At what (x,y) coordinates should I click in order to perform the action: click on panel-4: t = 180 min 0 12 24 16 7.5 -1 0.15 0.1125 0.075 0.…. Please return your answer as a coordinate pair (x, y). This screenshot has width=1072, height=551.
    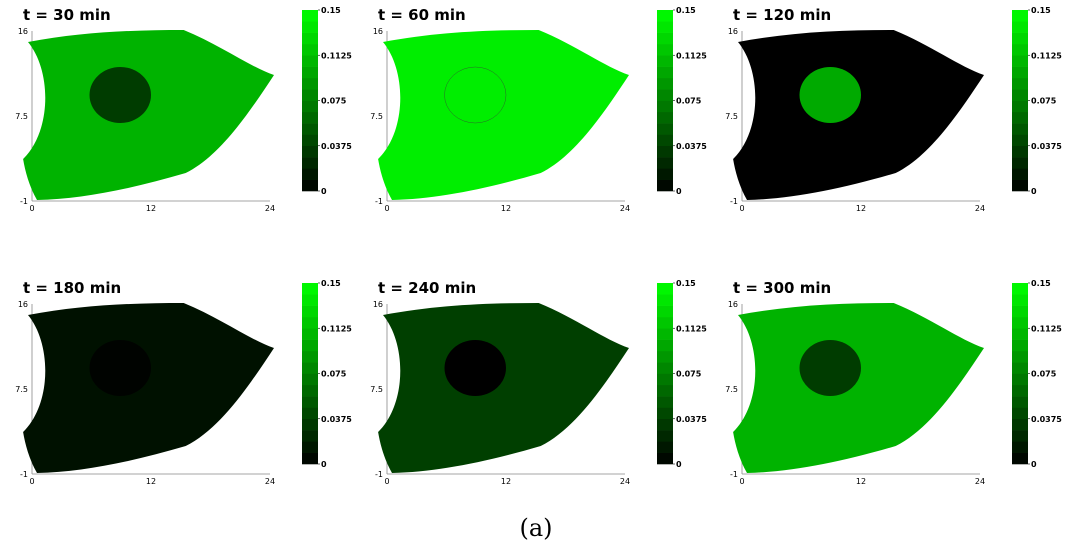
    Looking at the image, I should click on (183, 382).